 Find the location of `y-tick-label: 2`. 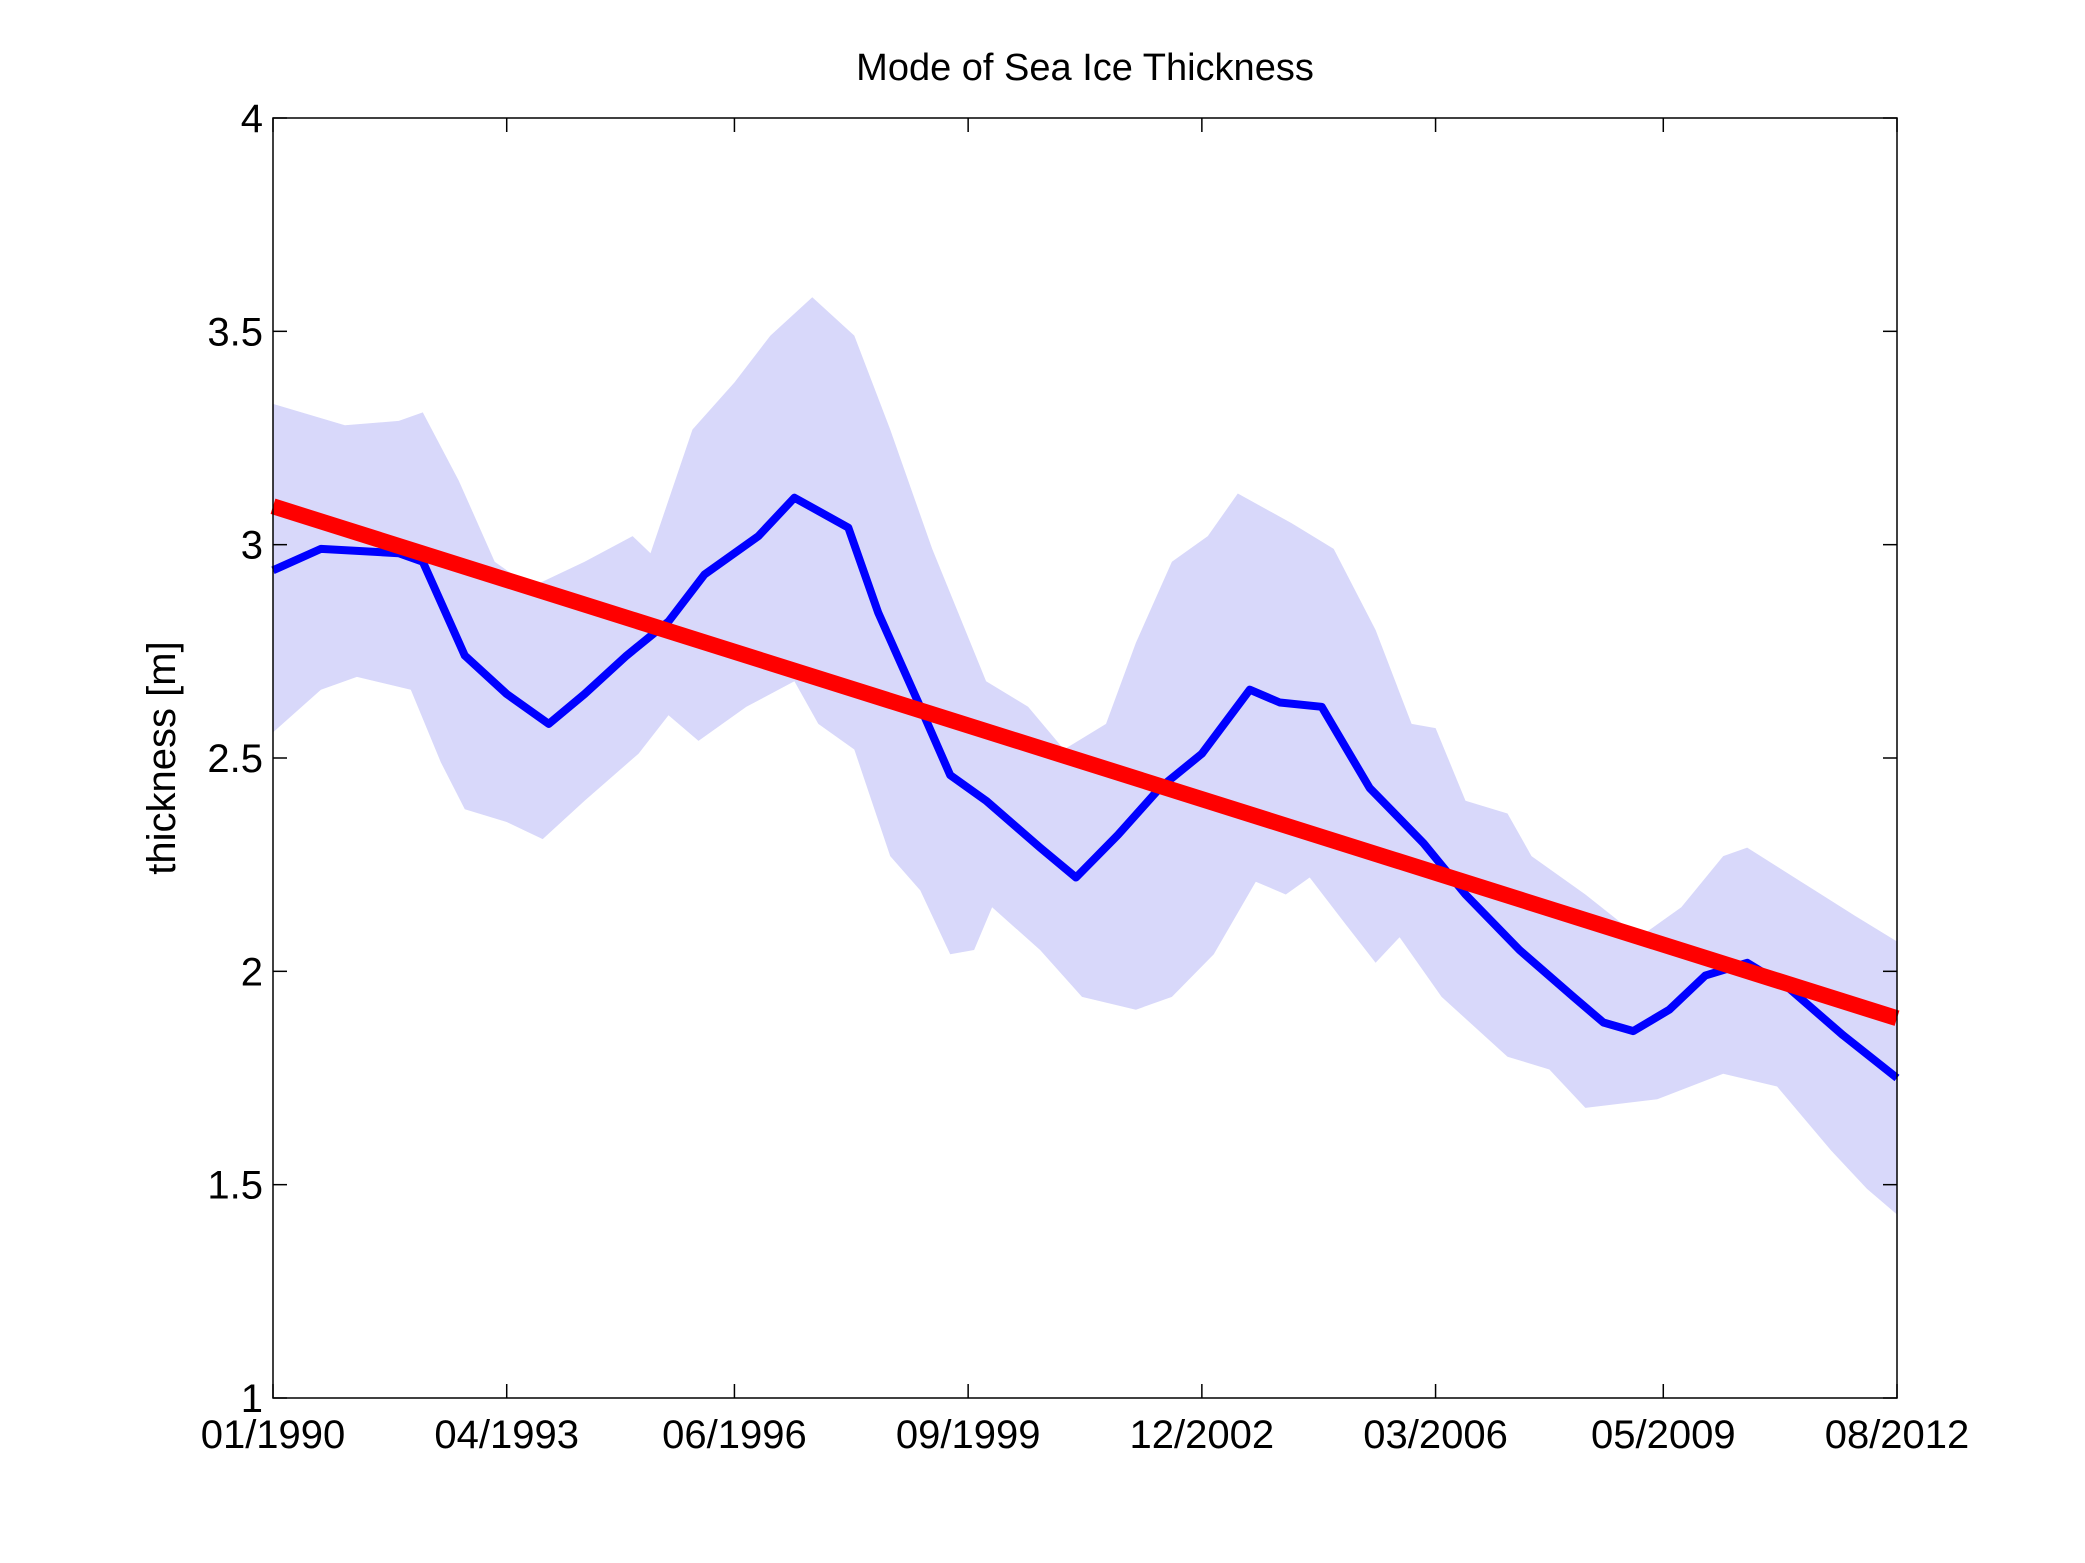

y-tick-label: 2 is located at coordinates (252, 972).